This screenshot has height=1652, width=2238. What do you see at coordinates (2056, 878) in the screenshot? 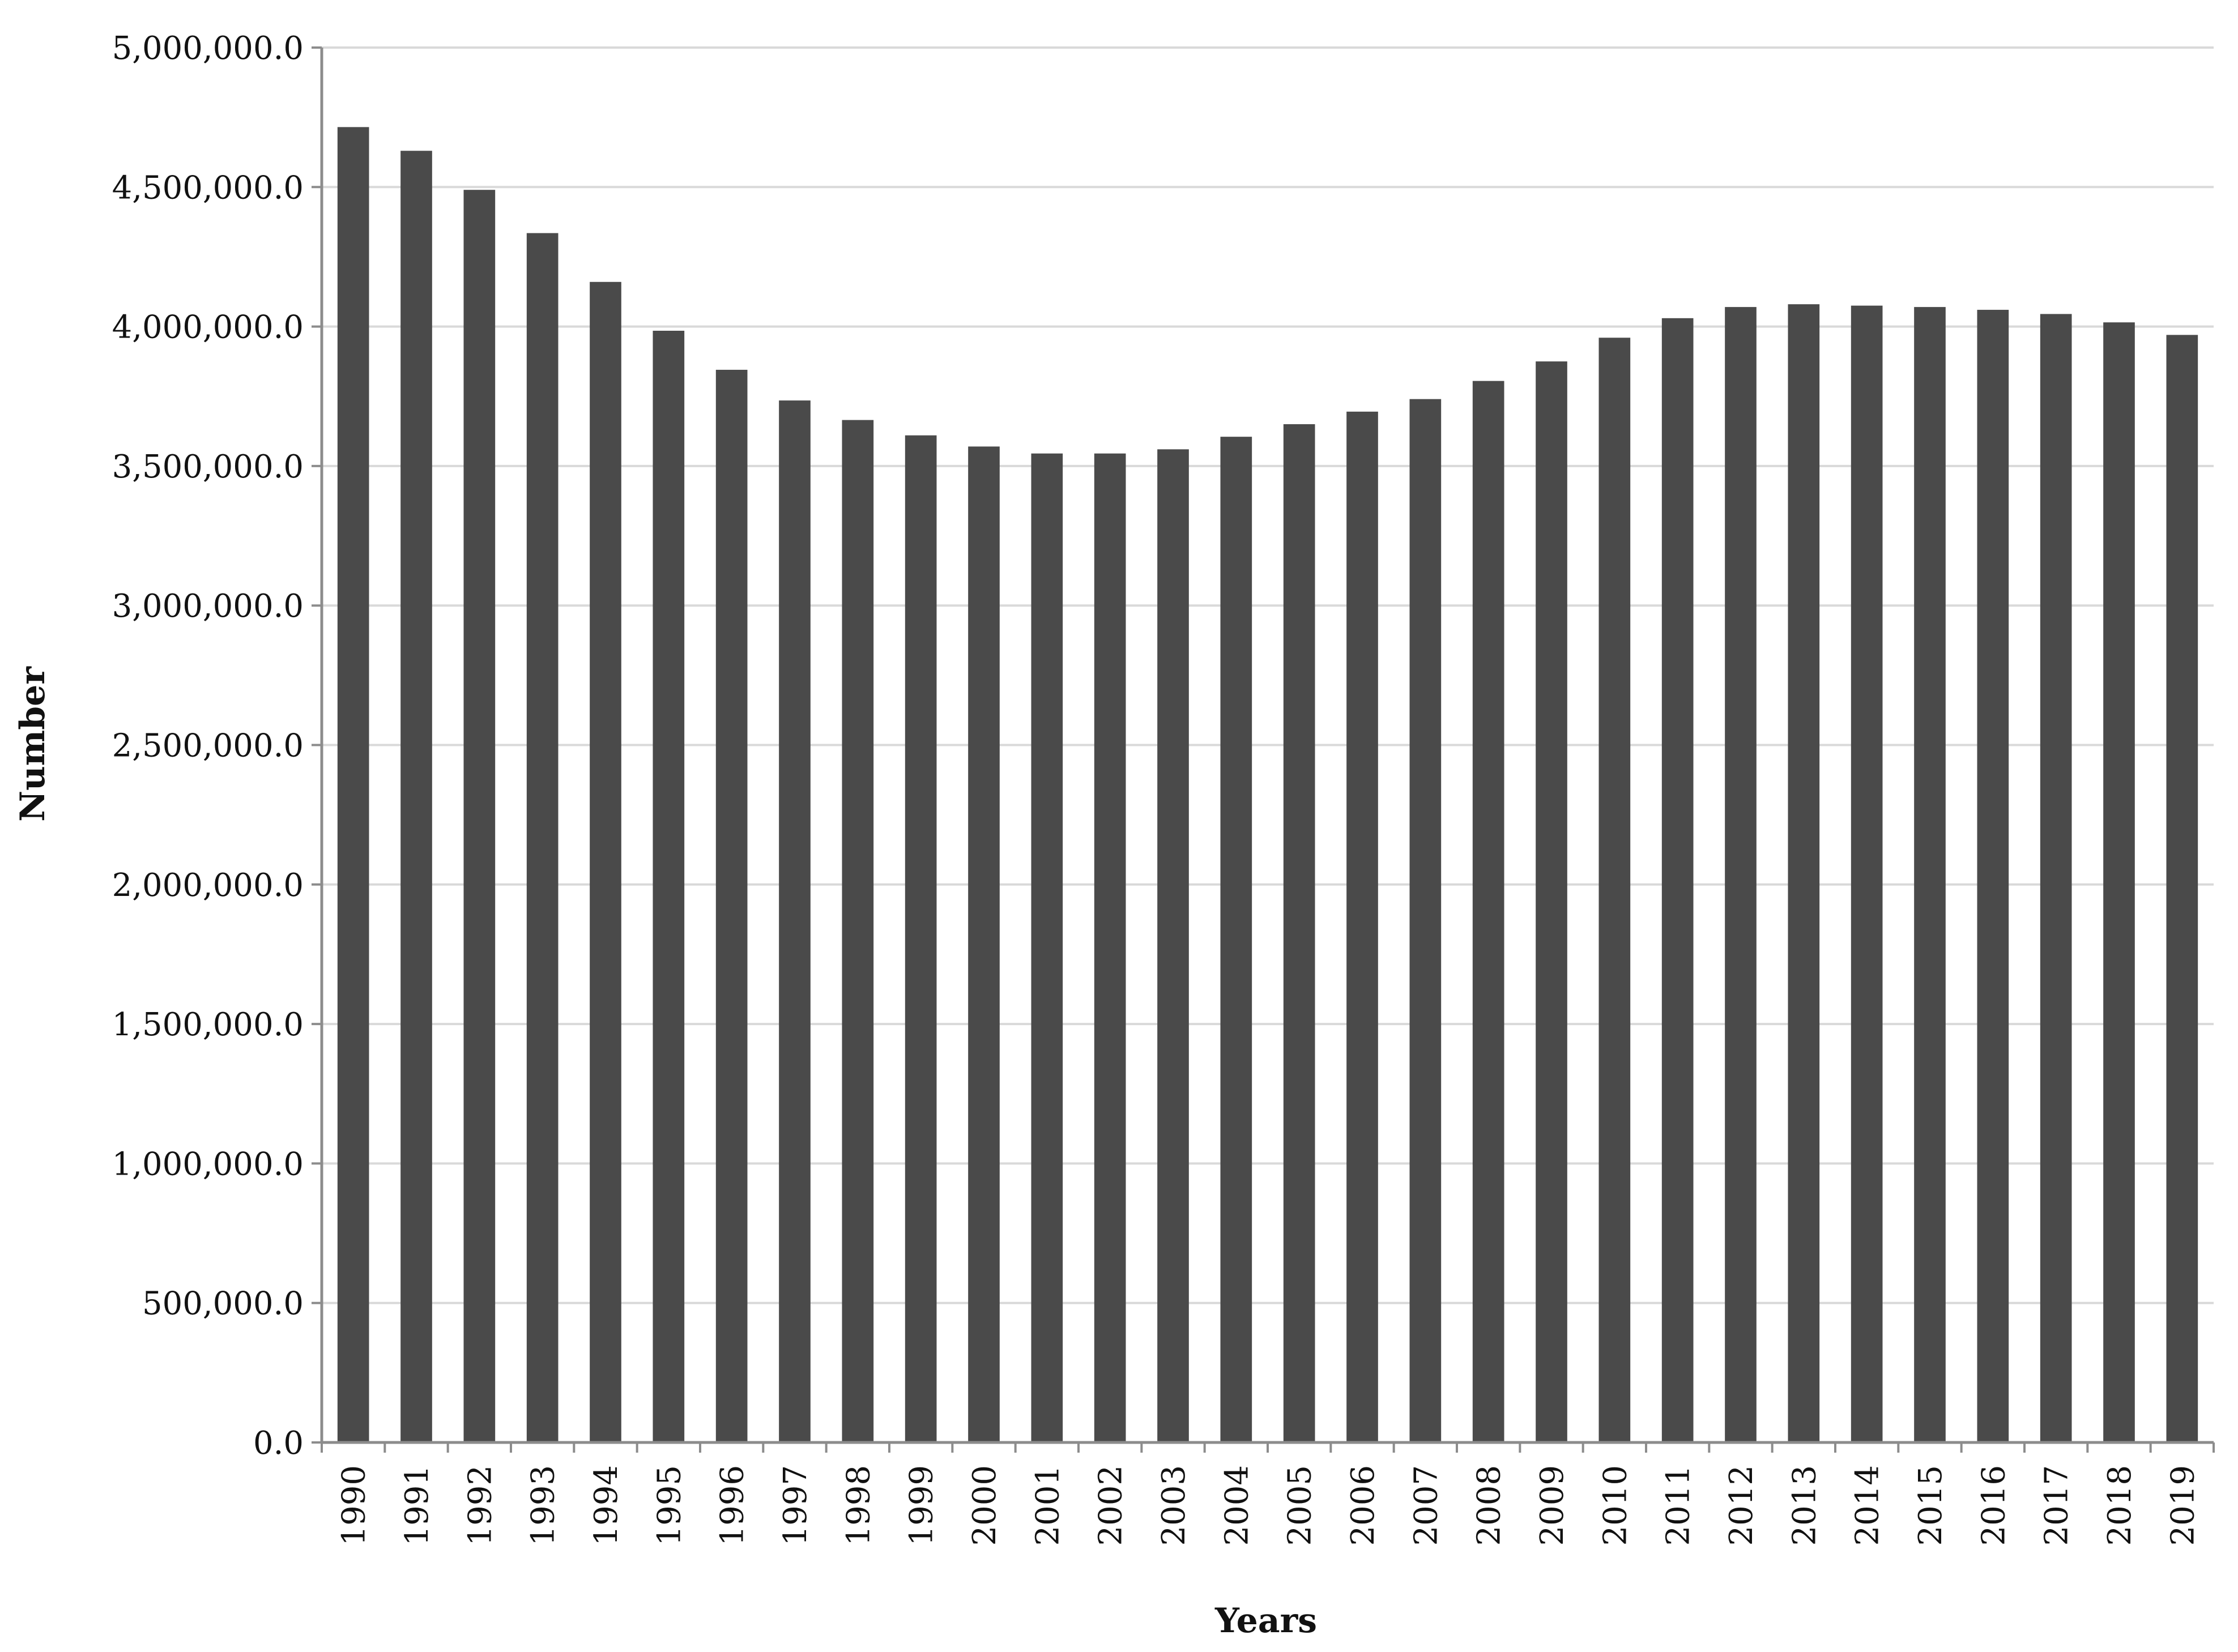
I see `bar-2017` at bounding box center [2056, 878].